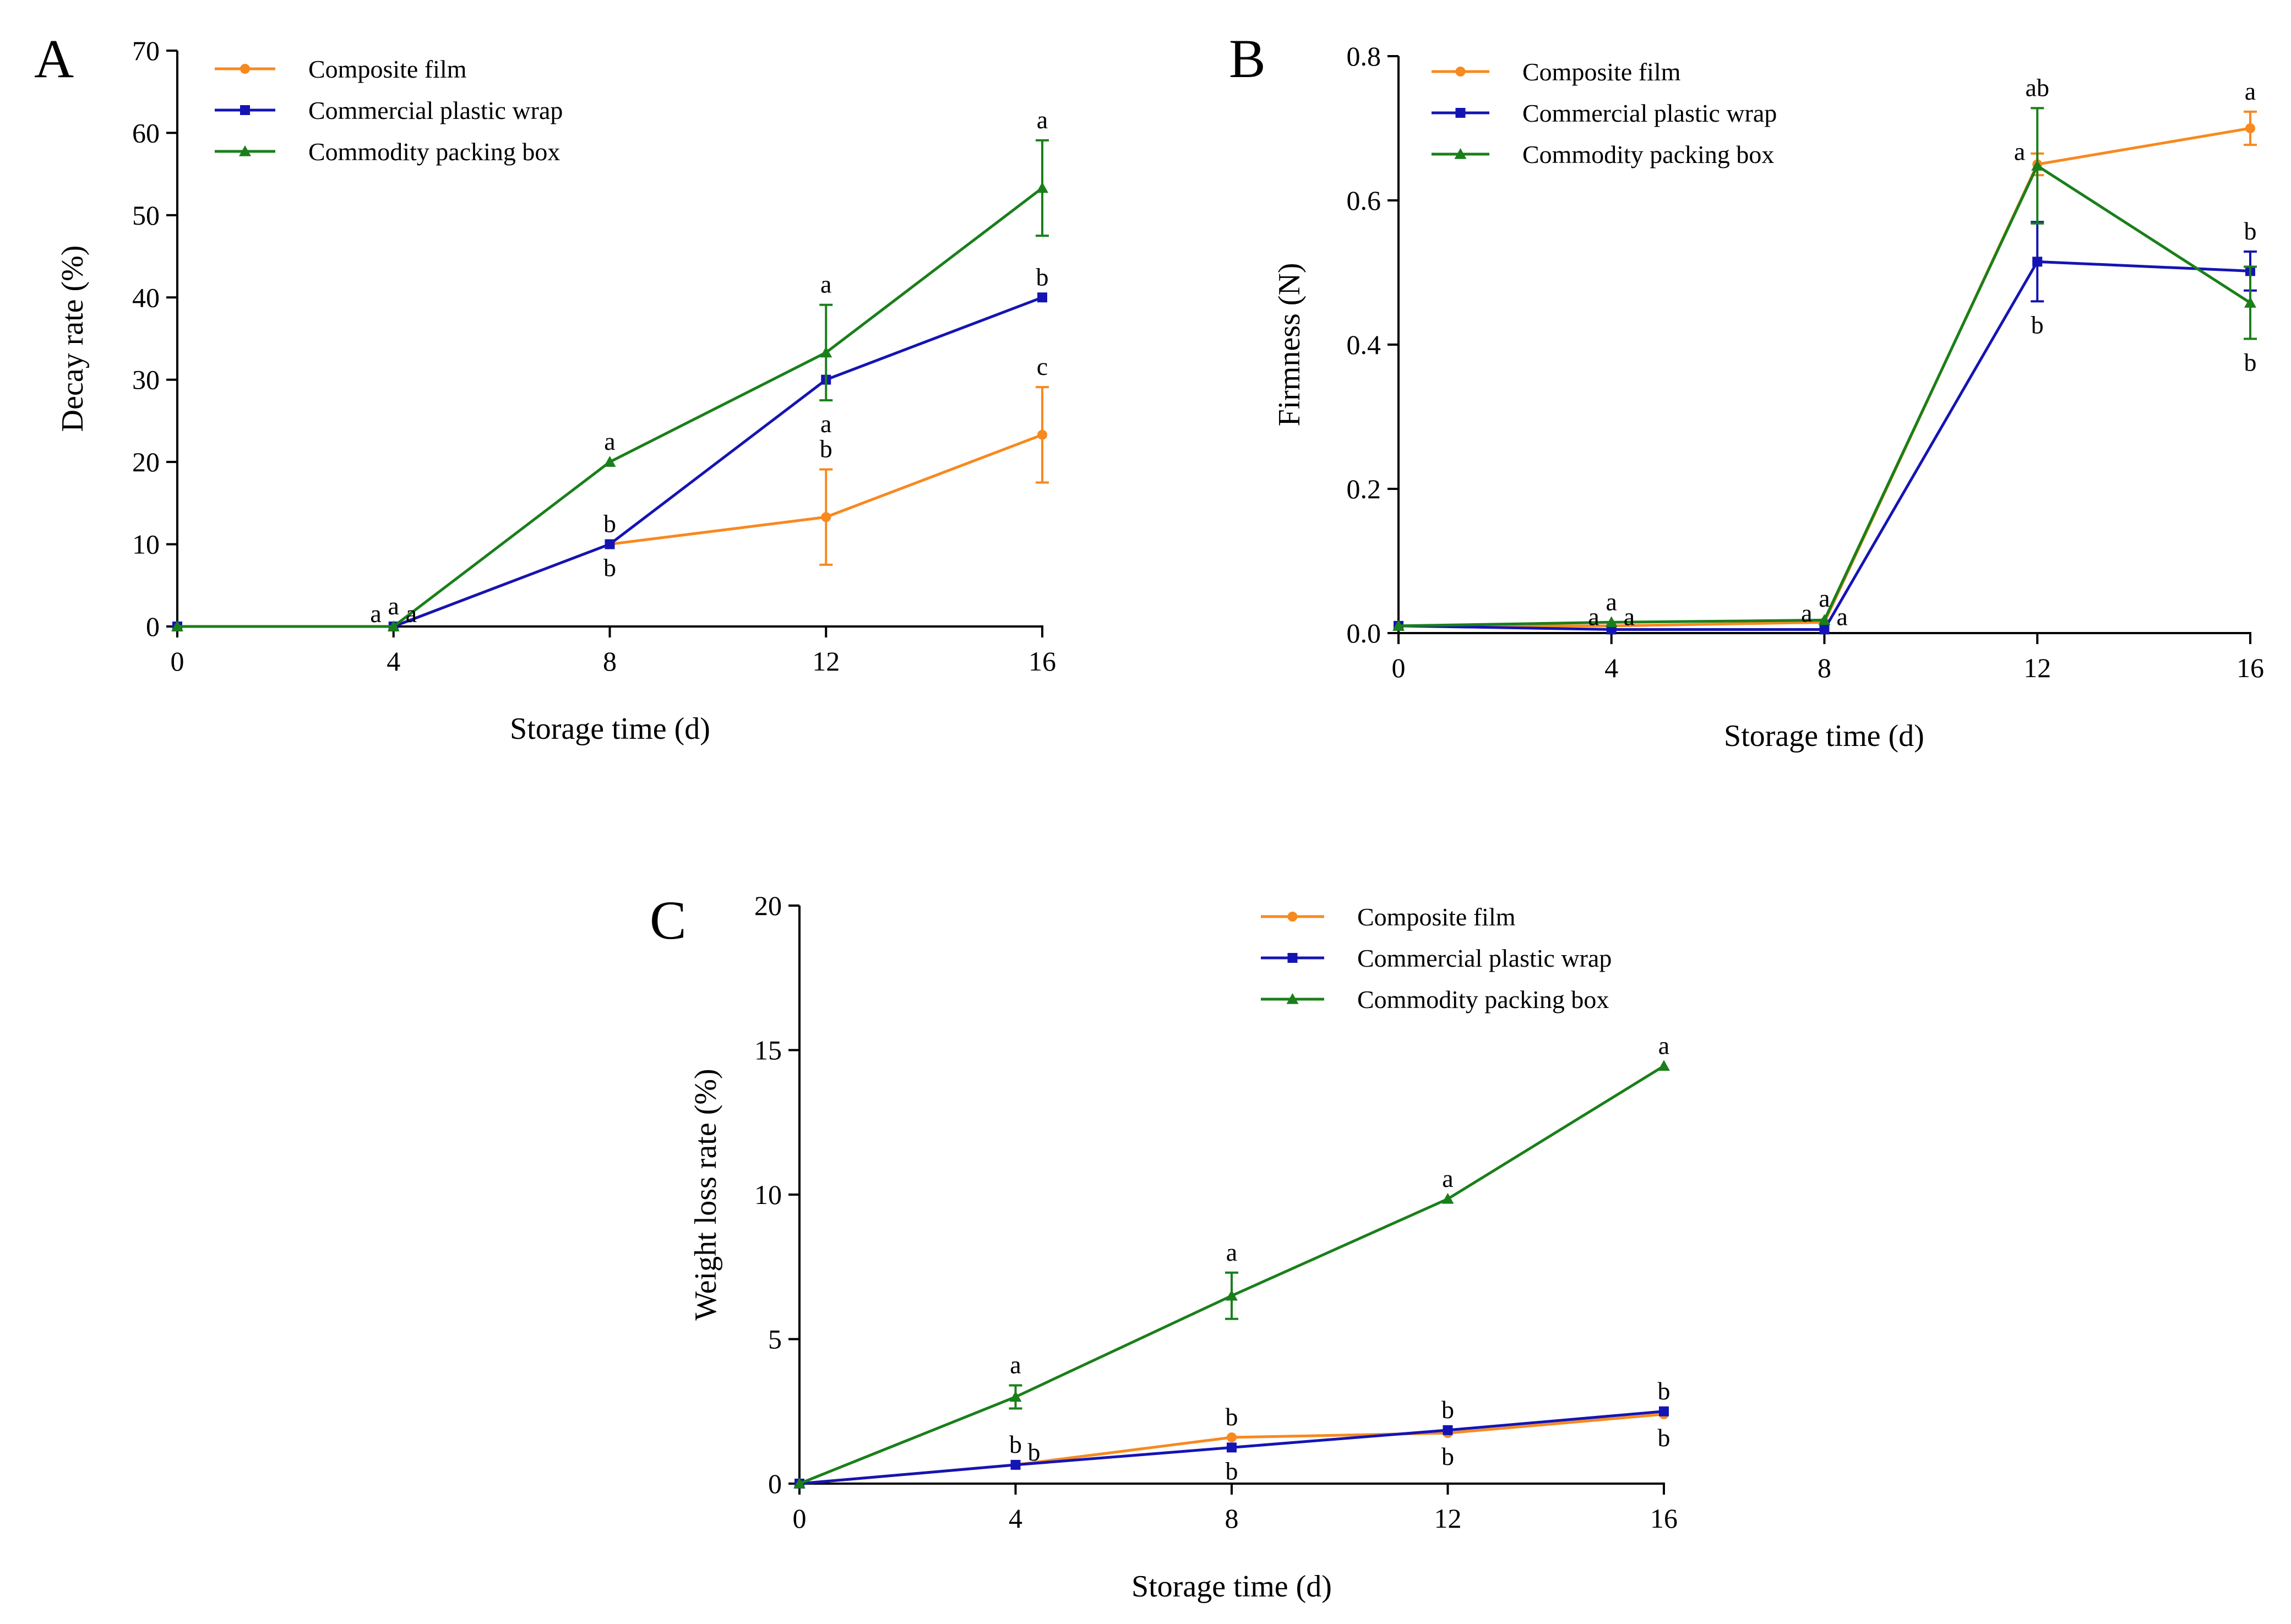 Image resolution: width=2291 pixels, height=1624 pixels. I want to click on series-line, so click(1825, 377).